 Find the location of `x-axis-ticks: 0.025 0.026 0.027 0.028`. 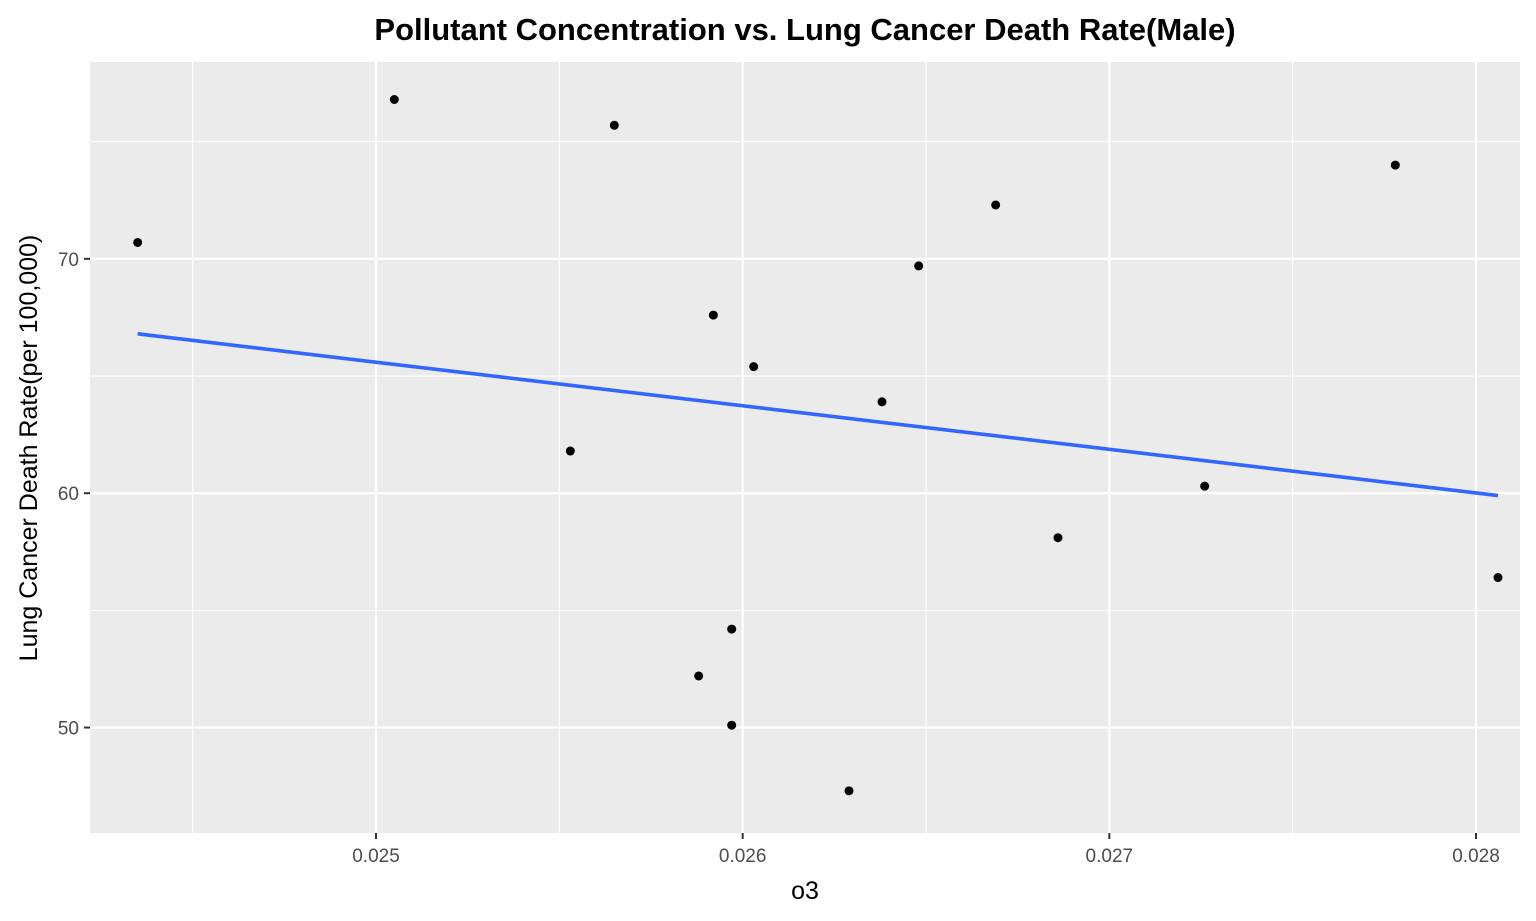

x-axis-ticks: 0.025 0.026 0.027 0.028 is located at coordinates (926, 850).